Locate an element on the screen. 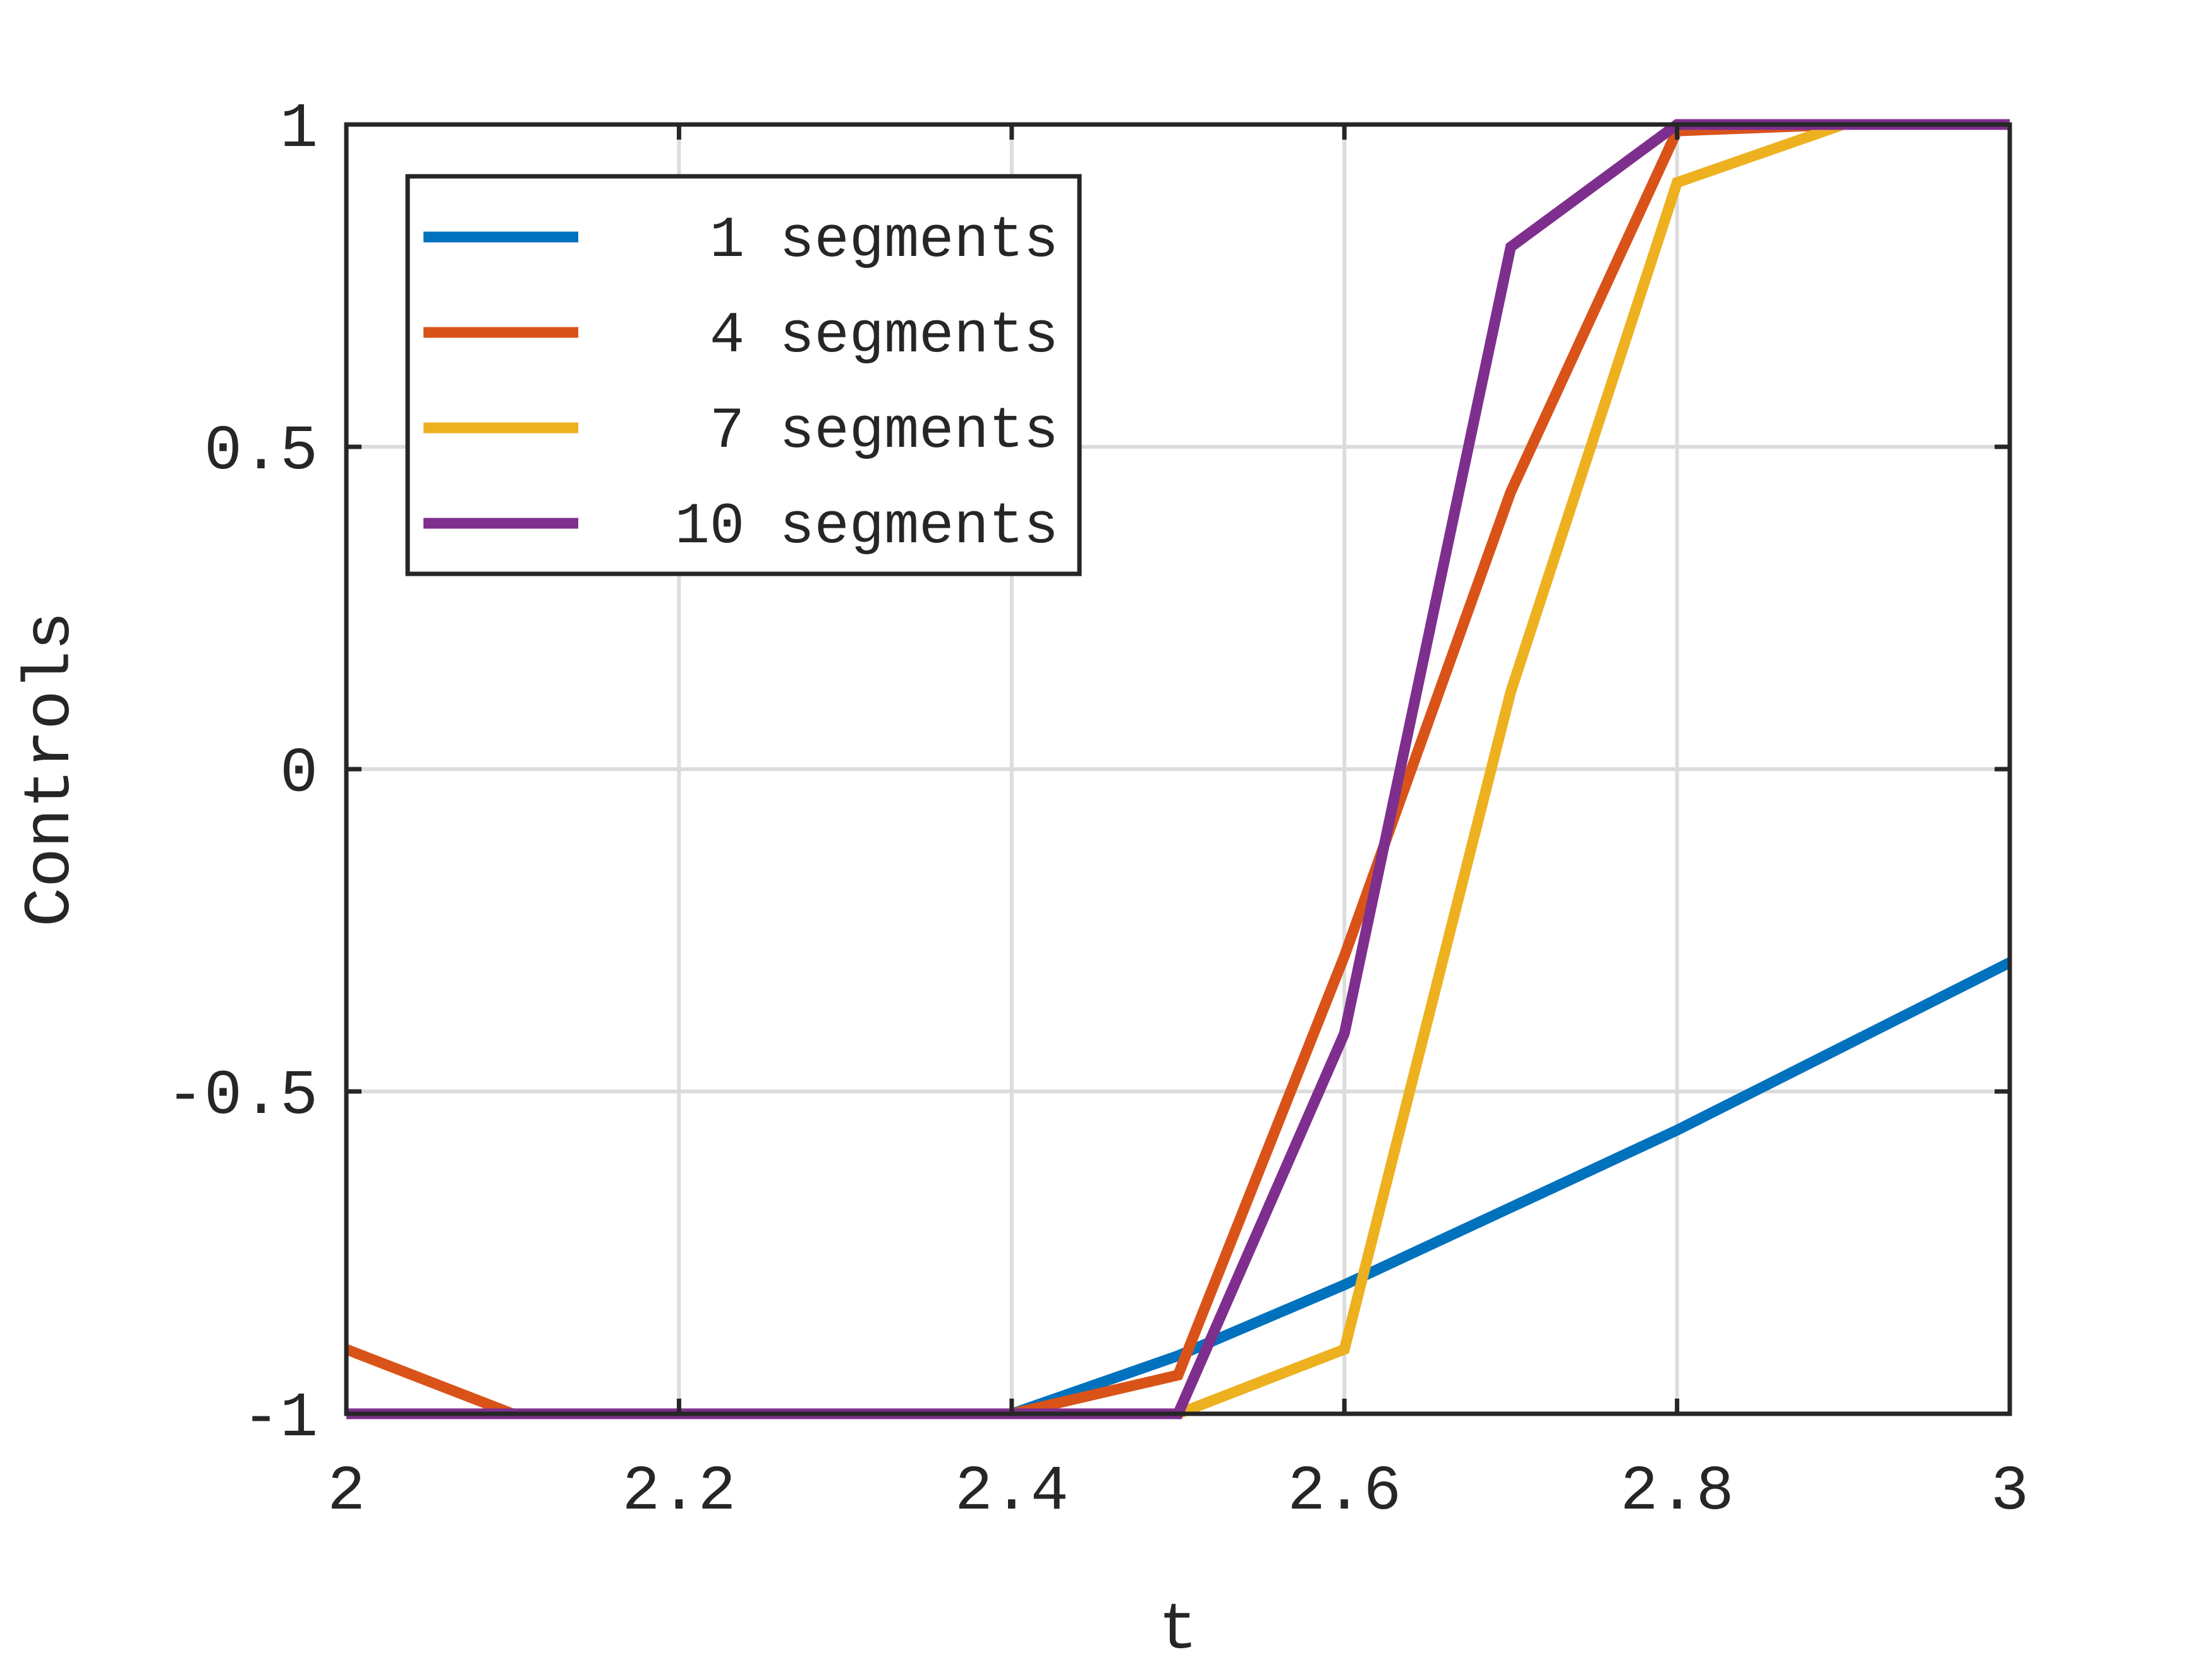 The image size is (2212, 1659). y-tick-label: -1 is located at coordinates (280, 1419).